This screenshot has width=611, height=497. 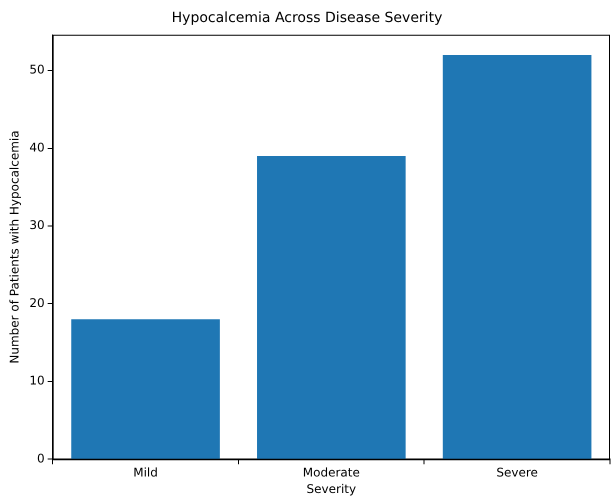 I want to click on y-tick-label: 40, so click(x=37, y=147).